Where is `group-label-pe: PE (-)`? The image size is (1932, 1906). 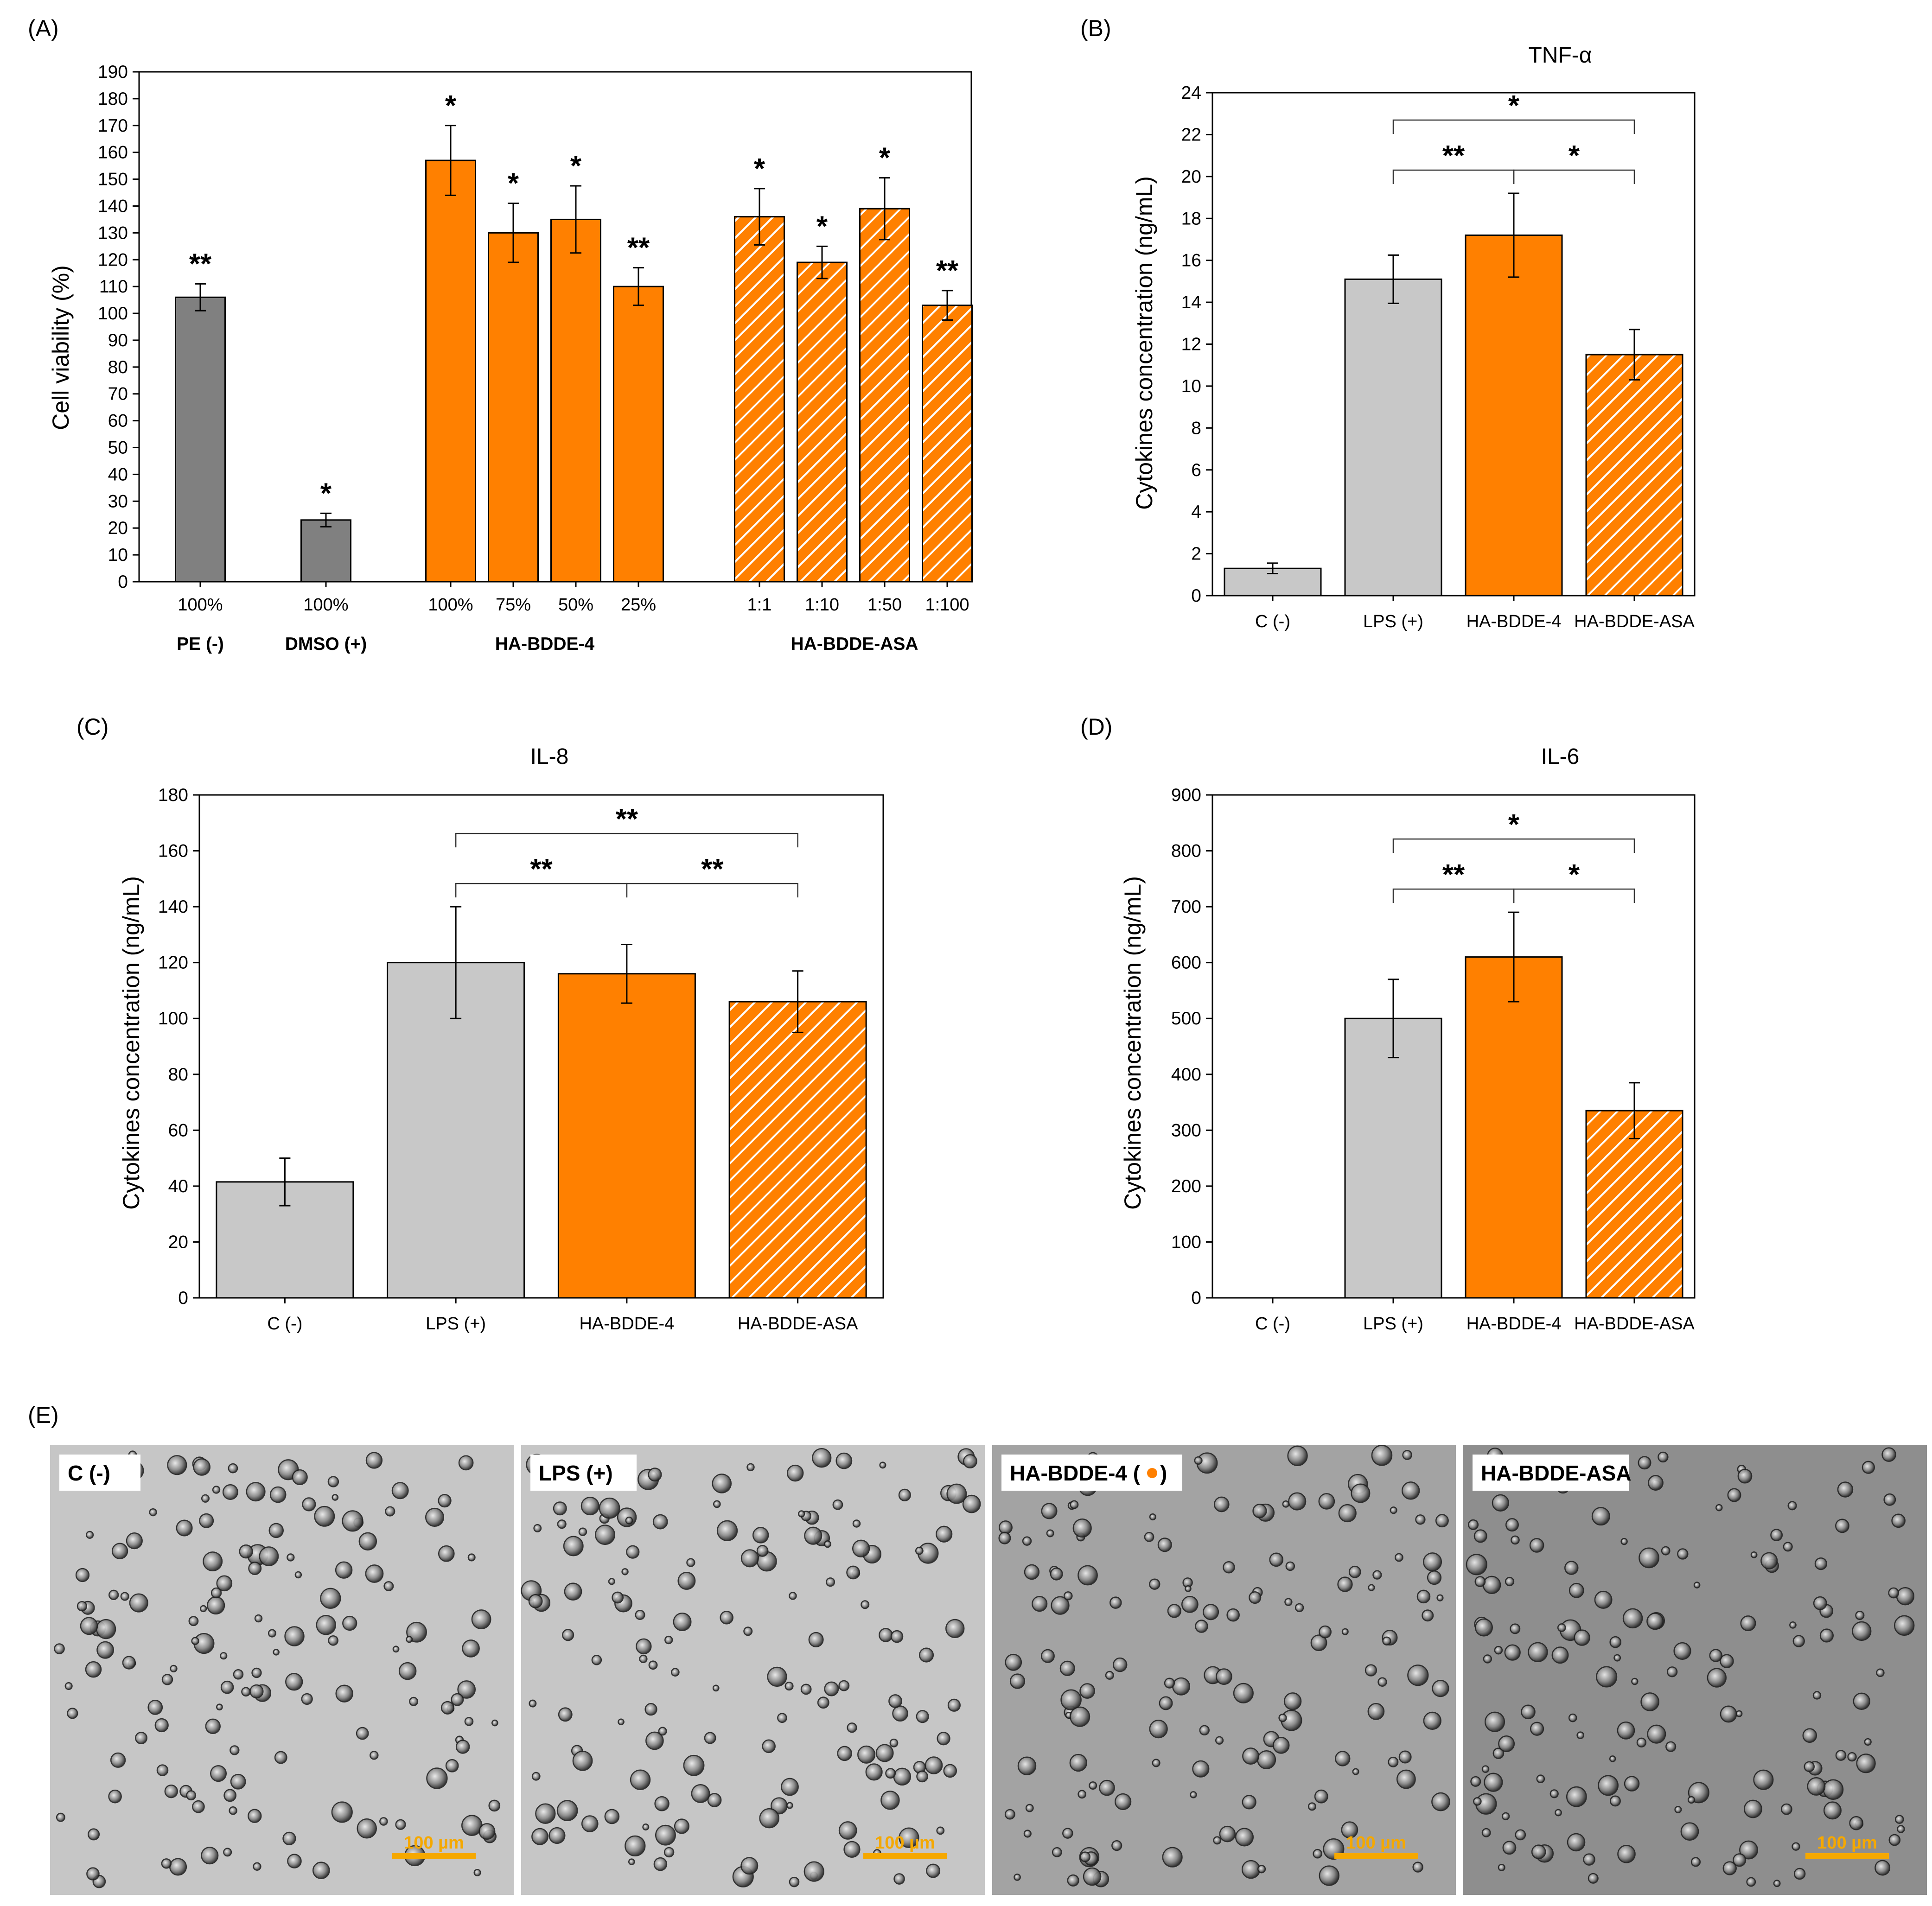 group-label-pe: PE (-) is located at coordinates (201, 644).